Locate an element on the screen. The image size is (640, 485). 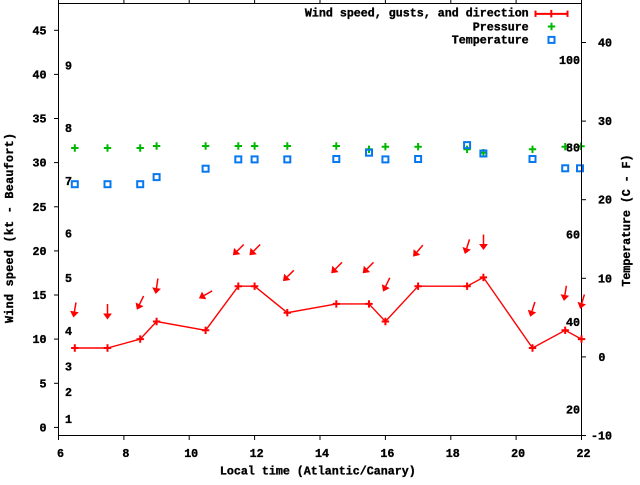
svg-text:Wind speed, gusts, and directi: Wind speed, gusts, and direction is located at coordinates (417, 14).